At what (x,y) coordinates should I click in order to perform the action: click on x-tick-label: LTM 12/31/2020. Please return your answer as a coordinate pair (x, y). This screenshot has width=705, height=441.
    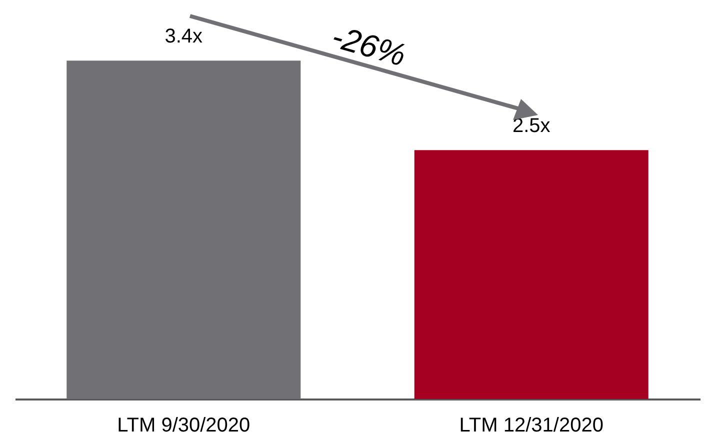
    Looking at the image, I should click on (531, 425).